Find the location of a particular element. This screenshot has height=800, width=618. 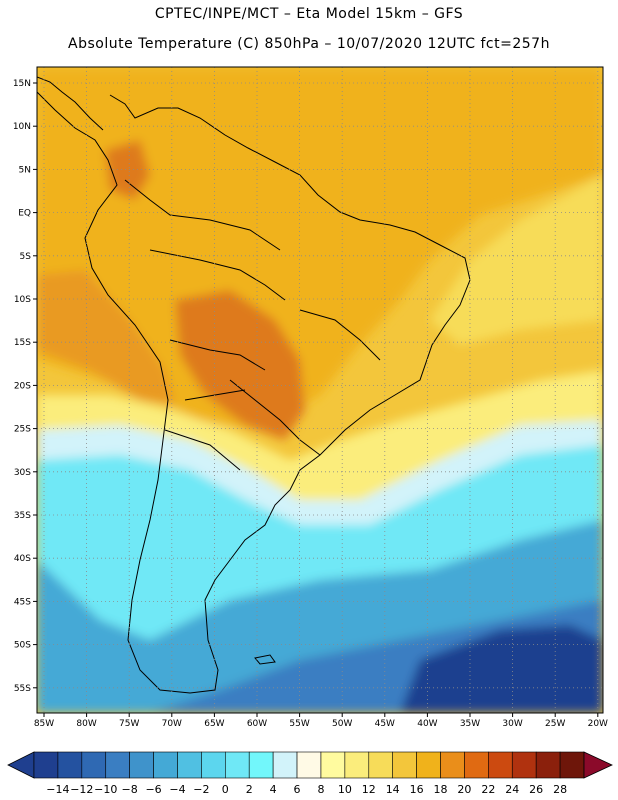

lon-label: 70W is located at coordinates (172, 724).